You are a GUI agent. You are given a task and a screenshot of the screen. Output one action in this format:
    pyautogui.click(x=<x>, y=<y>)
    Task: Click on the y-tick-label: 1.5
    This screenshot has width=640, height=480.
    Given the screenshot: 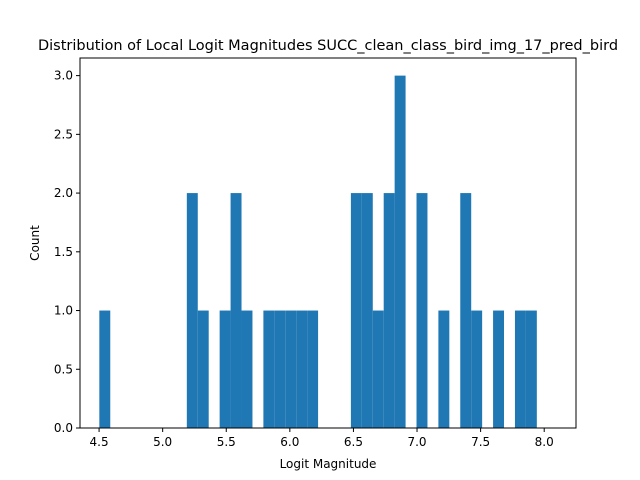 What is the action you would take?
    pyautogui.click(x=63, y=252)
    